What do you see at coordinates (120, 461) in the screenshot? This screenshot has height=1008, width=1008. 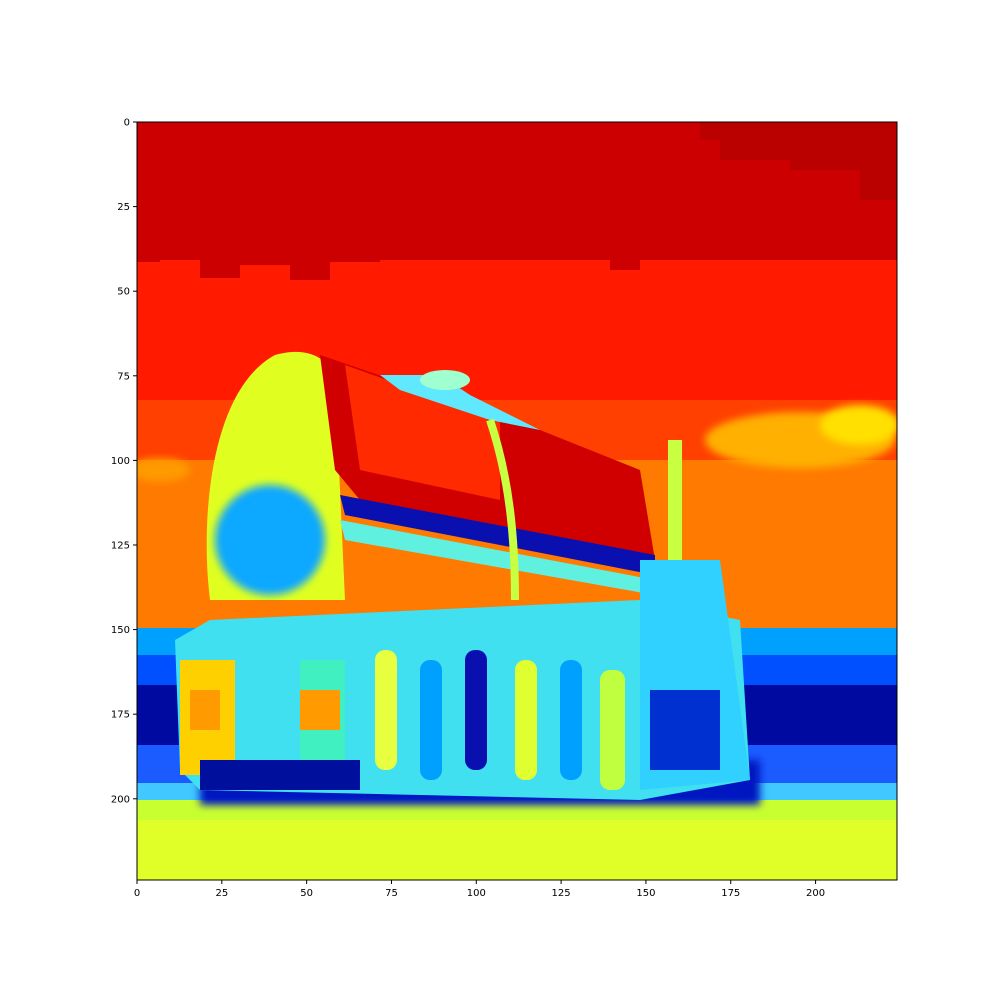 I see `y-tick-label: 100` at bounding box center [120, 461].